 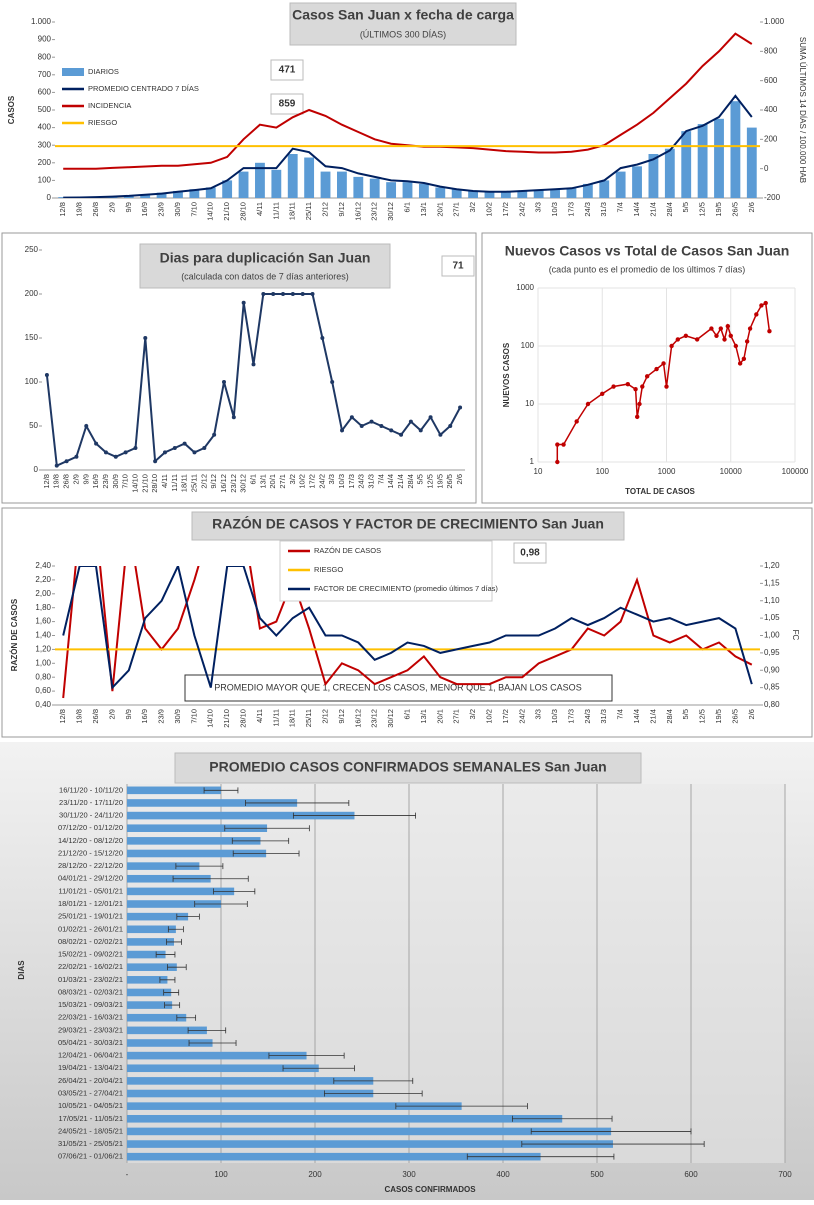 What do you see at coordinates (390, 718) in the screenshot?
I see `x-tick-label: 30/12` at bounding box center [390, 718].